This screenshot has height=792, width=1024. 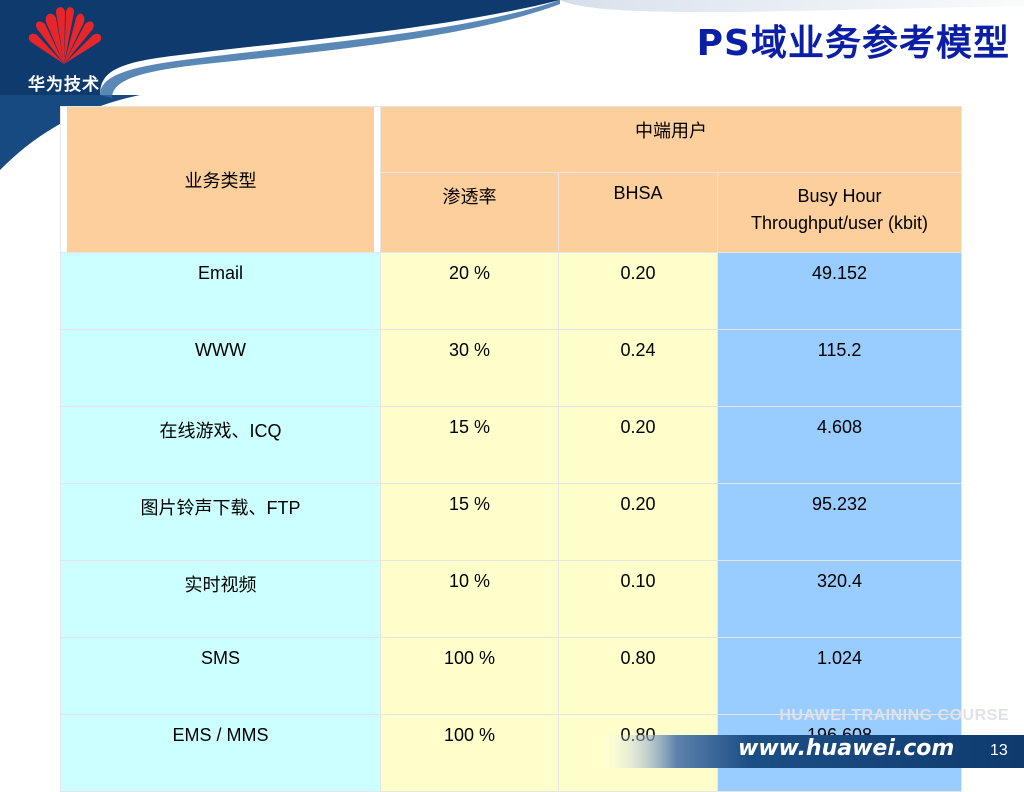 I want to click on cell-throughput: 49.152, so click(x=839, y=291).